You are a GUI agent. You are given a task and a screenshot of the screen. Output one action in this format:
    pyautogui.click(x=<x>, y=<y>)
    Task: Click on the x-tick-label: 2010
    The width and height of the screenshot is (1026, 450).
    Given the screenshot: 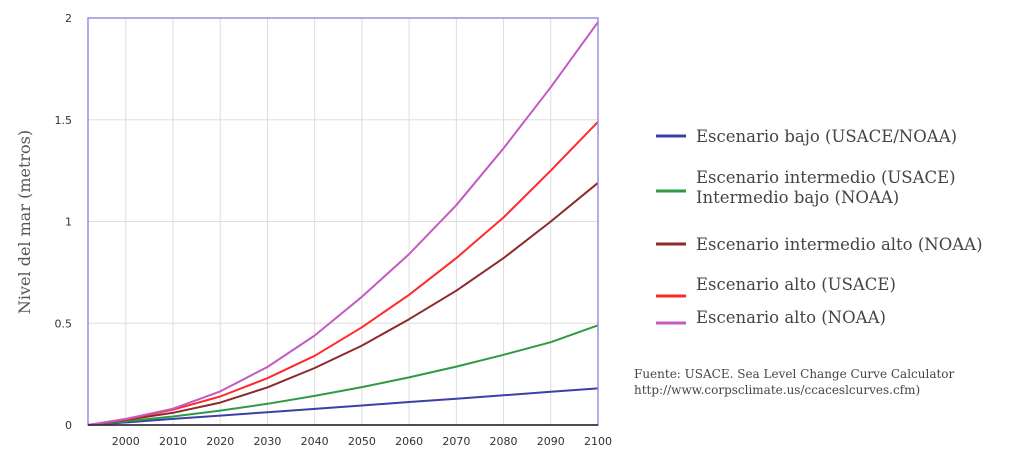 What is the action you would take?
    pyautogui.click(x=173, y=441)
    